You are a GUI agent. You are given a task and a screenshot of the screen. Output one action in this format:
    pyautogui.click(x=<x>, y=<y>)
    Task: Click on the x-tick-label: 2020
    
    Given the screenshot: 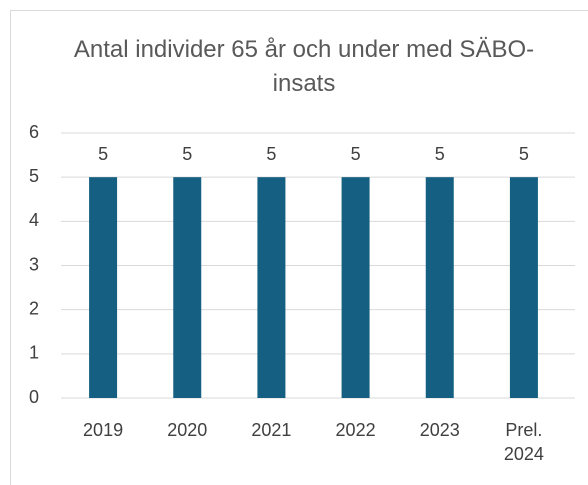 What is the action you would take?
    pyautogui.click(x=187, y=430)
    